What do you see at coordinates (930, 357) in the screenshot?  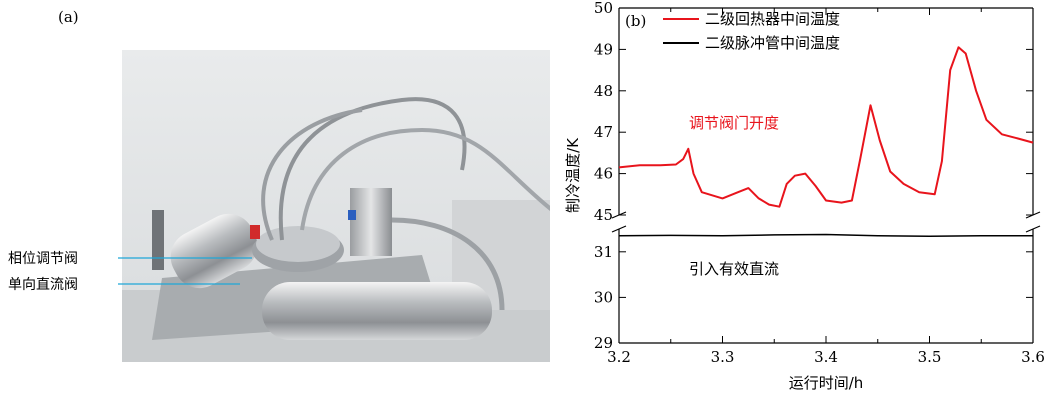 I see `x-tick-label: 3.5` at bounding box center [930, 357].